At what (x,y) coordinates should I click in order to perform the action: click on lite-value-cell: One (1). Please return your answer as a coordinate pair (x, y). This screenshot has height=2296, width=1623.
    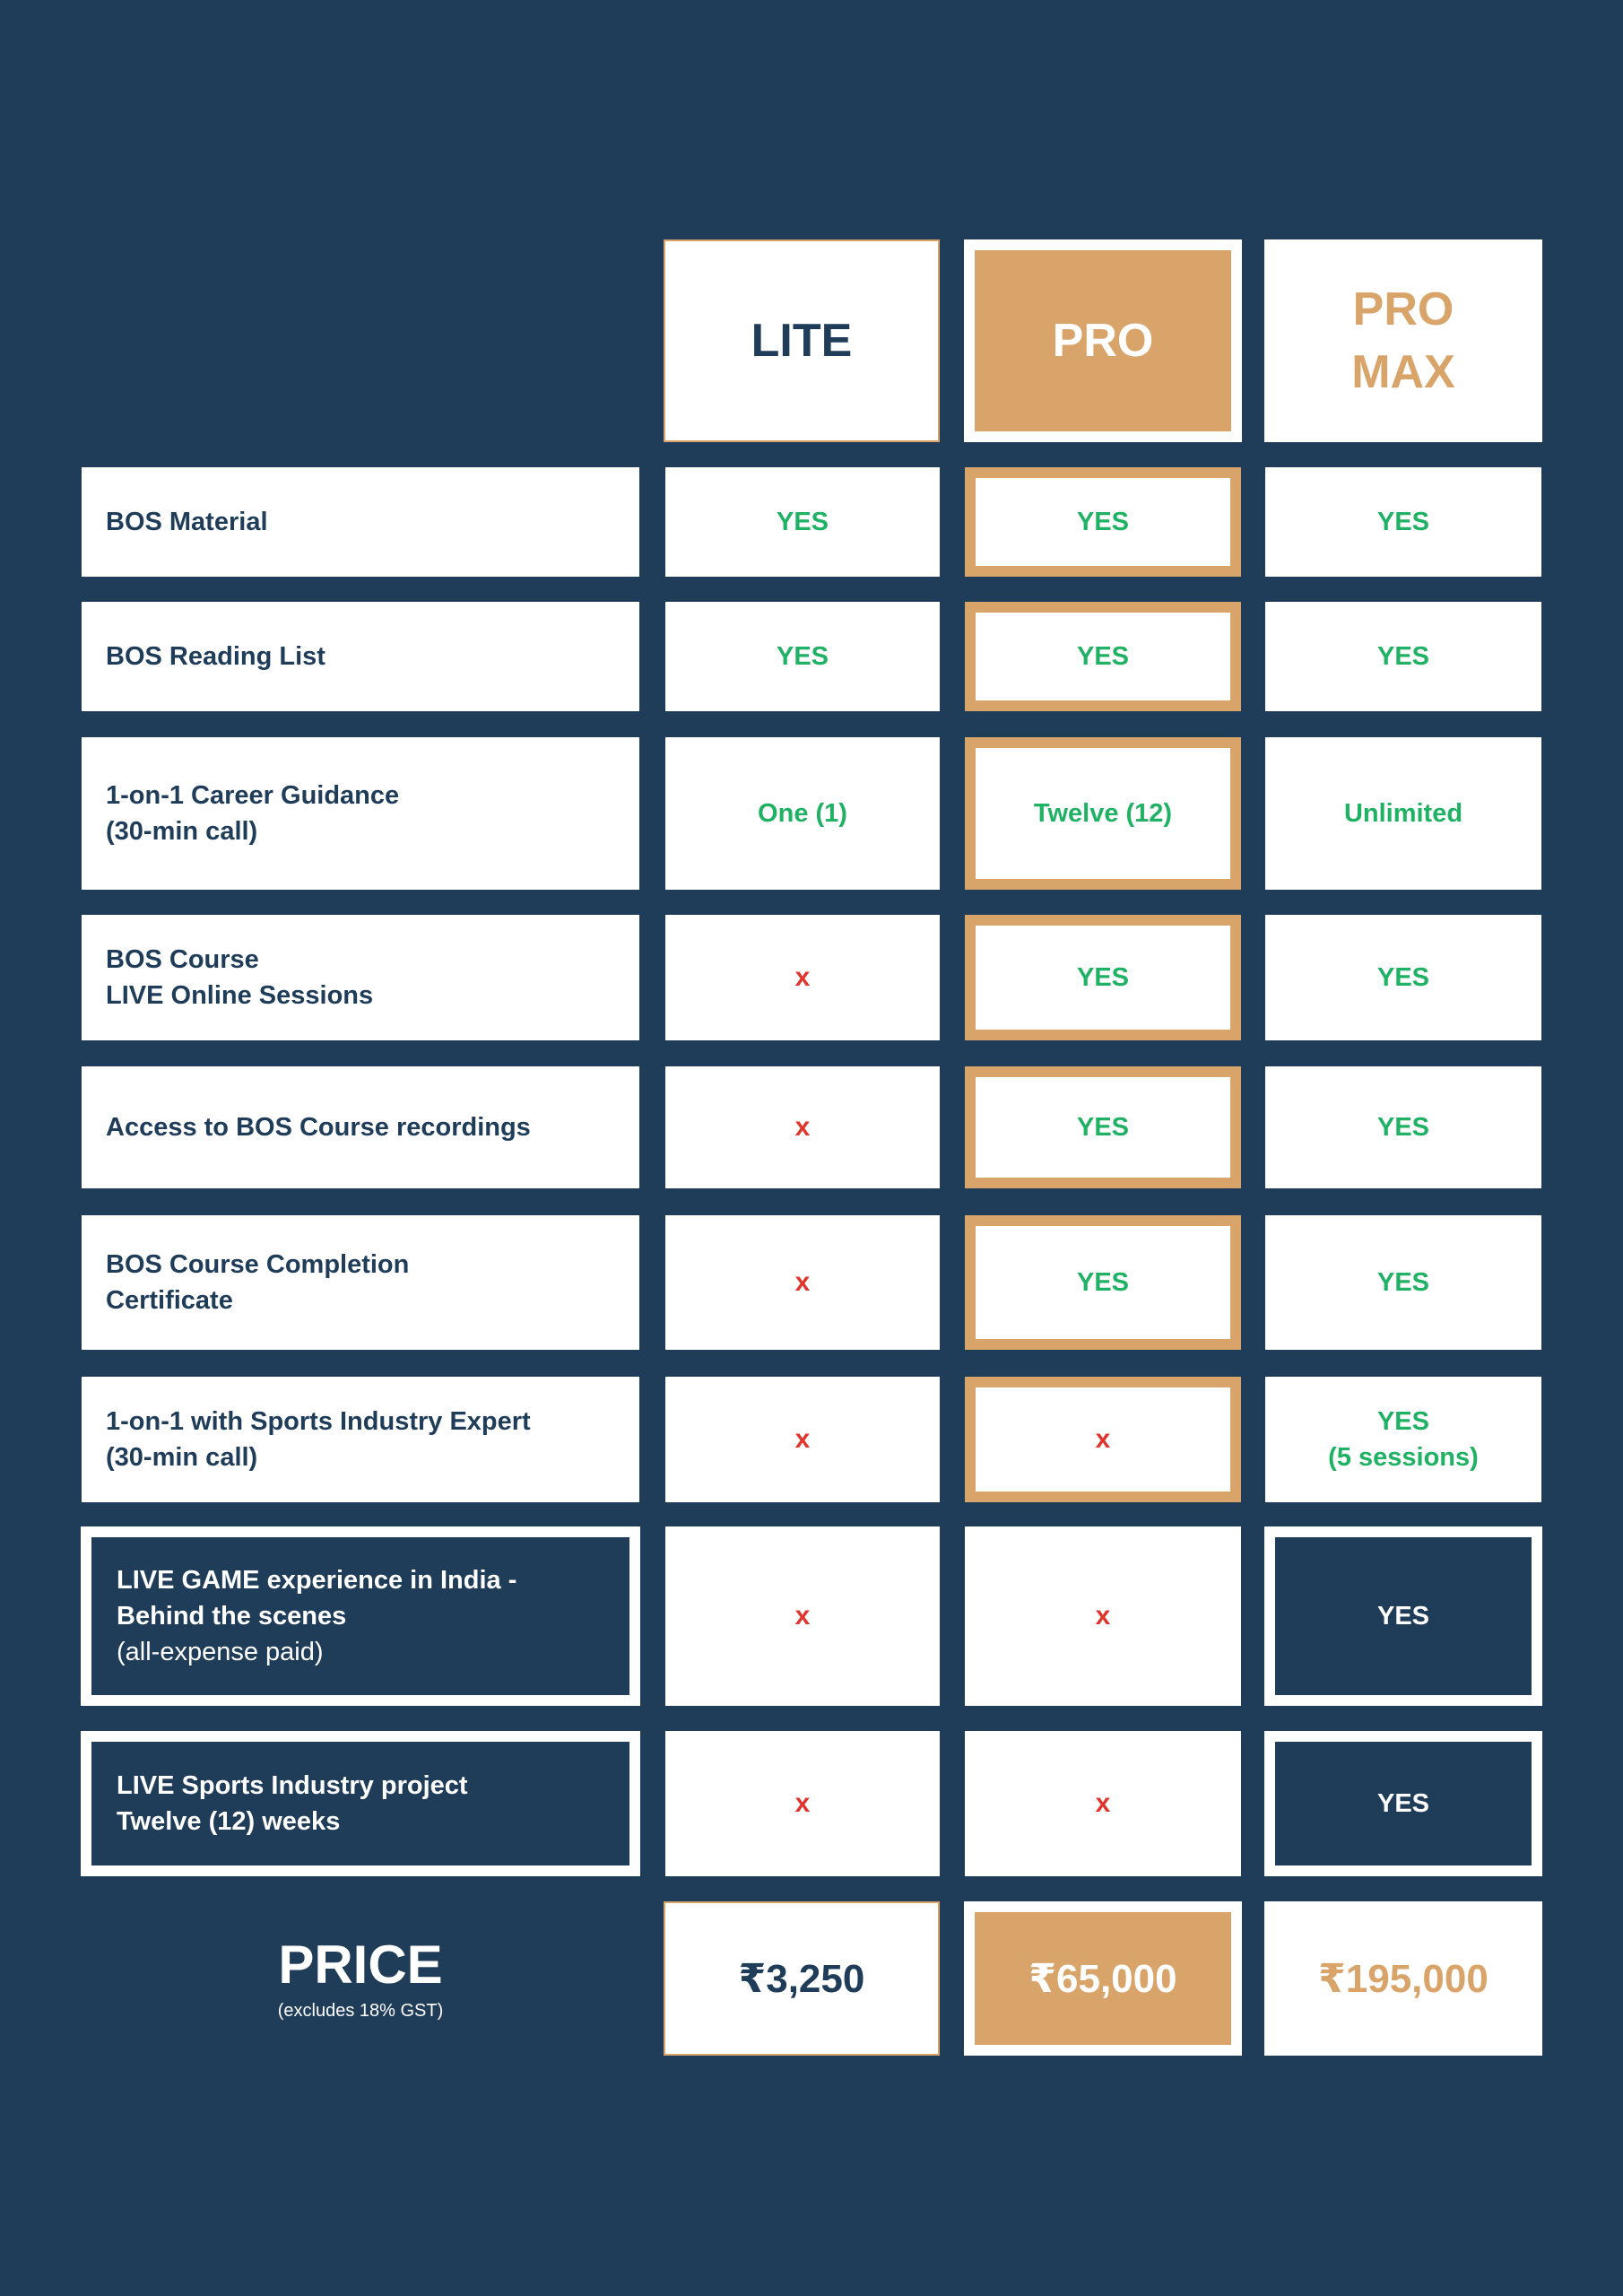
    Looking at the image, I should click on (802, 813).